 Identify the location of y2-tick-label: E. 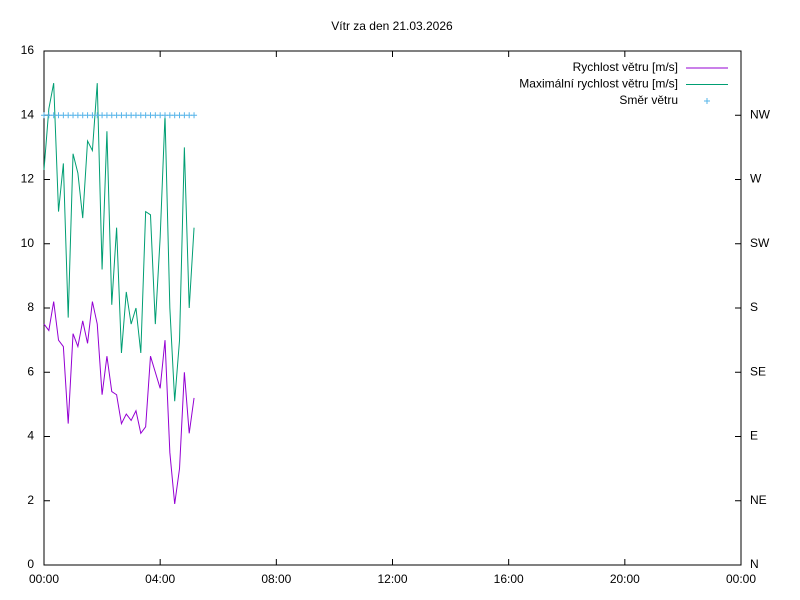
(754, 436).